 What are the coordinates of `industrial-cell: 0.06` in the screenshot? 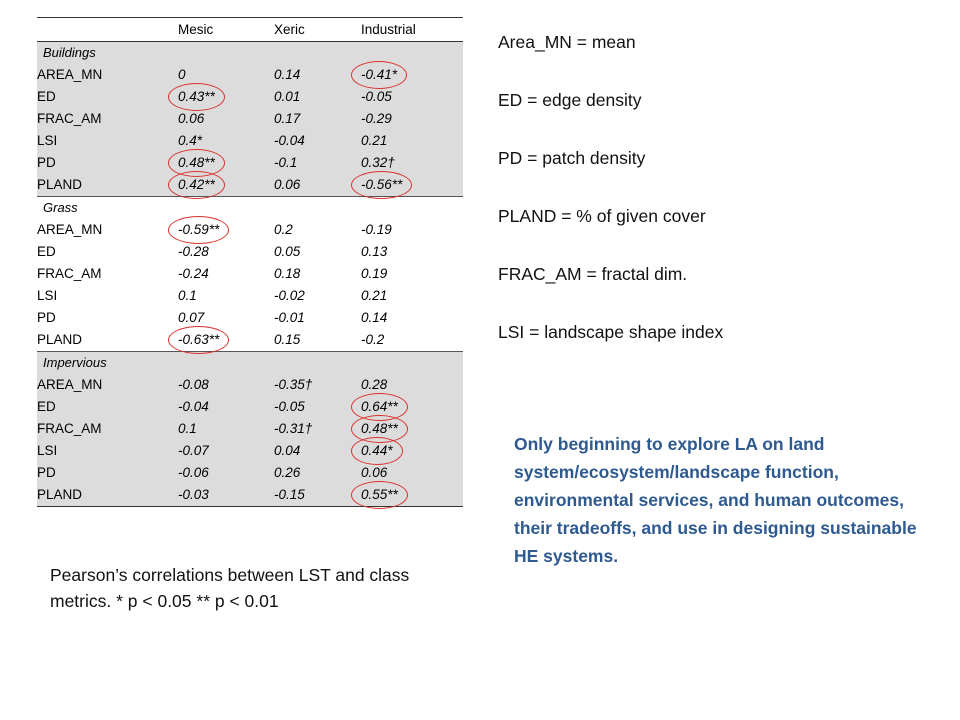 It's located at (412, 473).